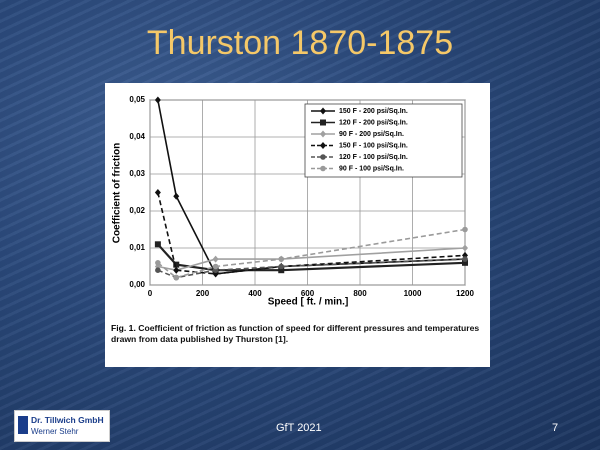  What do you see at coordinates (308, 293) in the screenshot?
I see `x-tick-label: 600` at bounding box center [308, 293].